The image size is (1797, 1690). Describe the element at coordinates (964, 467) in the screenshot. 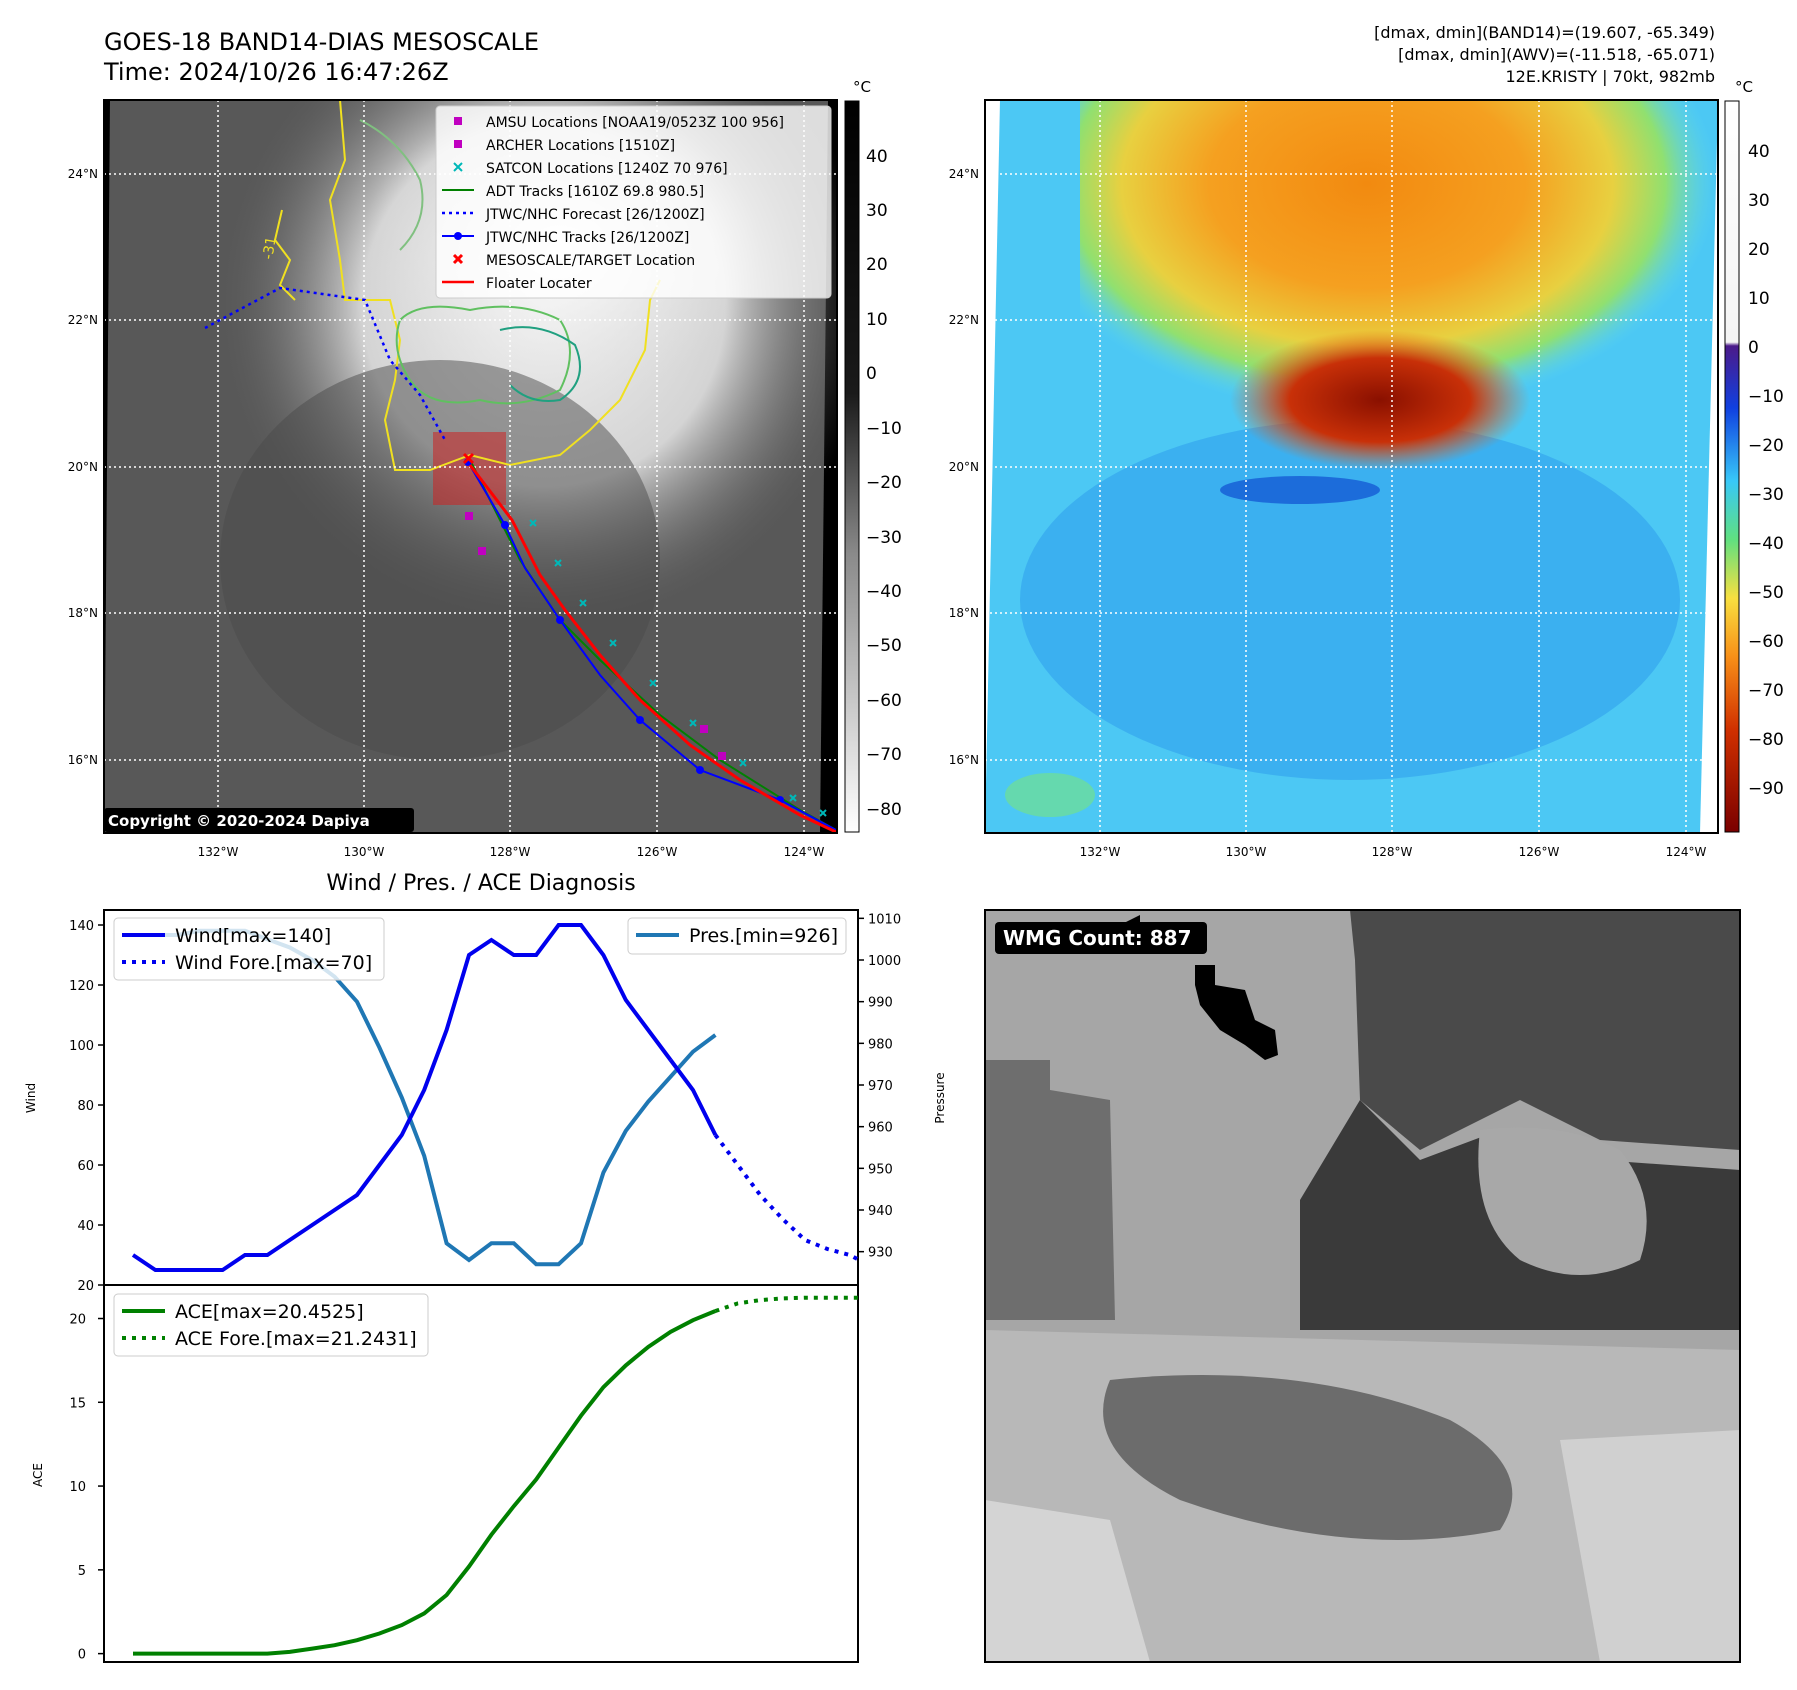

I see `awv-lat-labels: 24°N 22°N 20°N 18°N 16°N` at that location.